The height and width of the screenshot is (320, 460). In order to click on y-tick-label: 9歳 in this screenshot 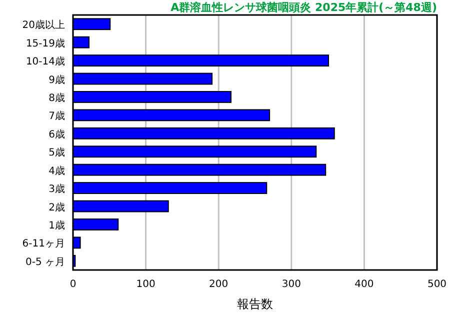, I will do `click(56, 80)`.